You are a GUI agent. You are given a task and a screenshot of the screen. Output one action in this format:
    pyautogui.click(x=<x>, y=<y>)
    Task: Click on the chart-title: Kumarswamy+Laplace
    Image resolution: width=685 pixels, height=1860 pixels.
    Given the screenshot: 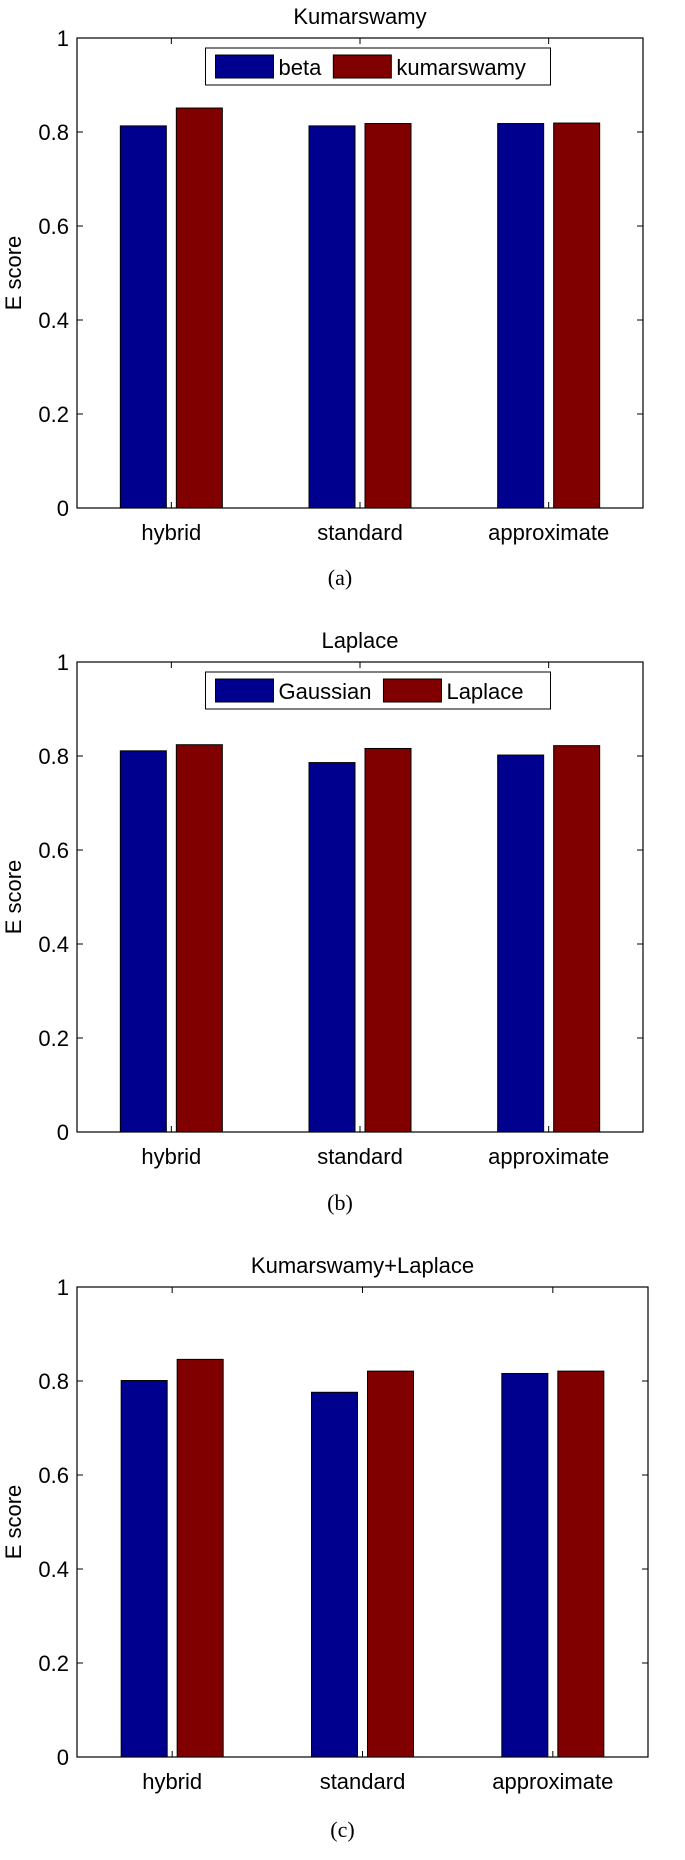 What is the action you would take?
    pyautogui.click(x=362, y=1265)
    